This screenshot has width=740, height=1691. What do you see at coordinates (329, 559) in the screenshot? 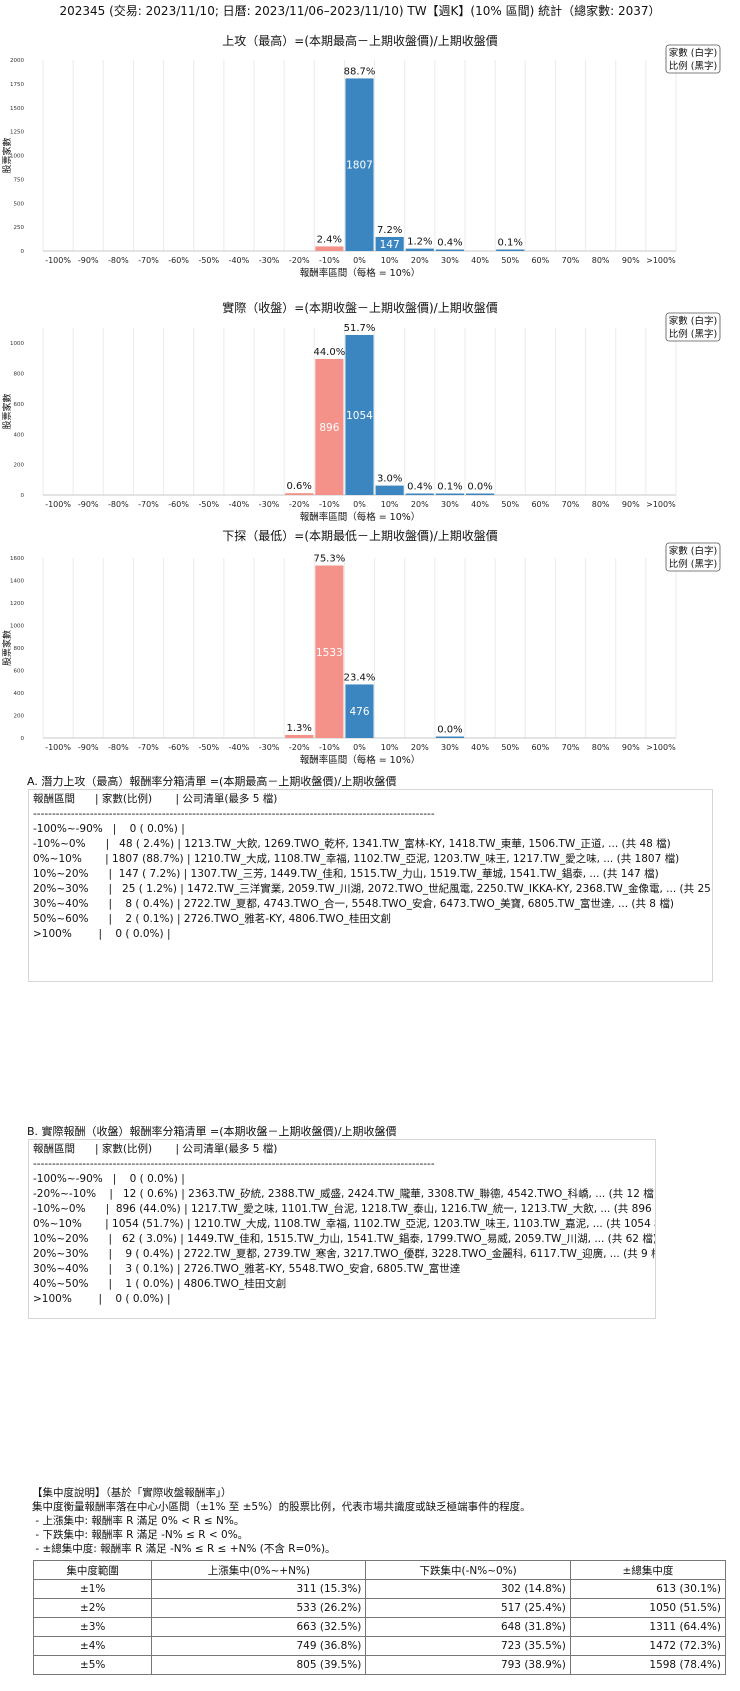
I see `bar-pct-label: 75.3%` at bounding box center [329, 559].